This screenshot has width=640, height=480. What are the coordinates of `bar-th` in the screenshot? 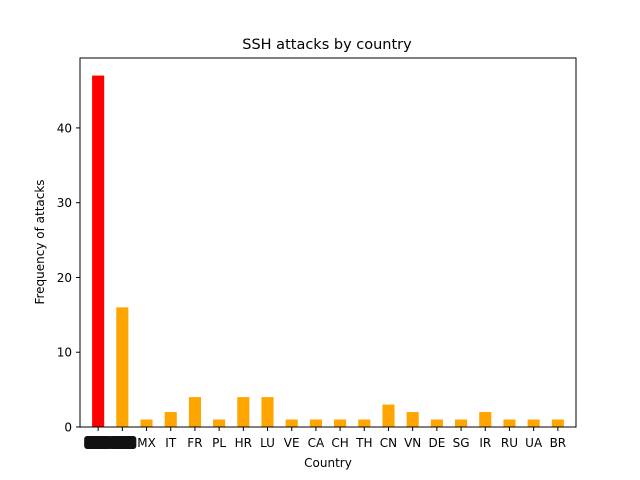 It's located at (364, 423).